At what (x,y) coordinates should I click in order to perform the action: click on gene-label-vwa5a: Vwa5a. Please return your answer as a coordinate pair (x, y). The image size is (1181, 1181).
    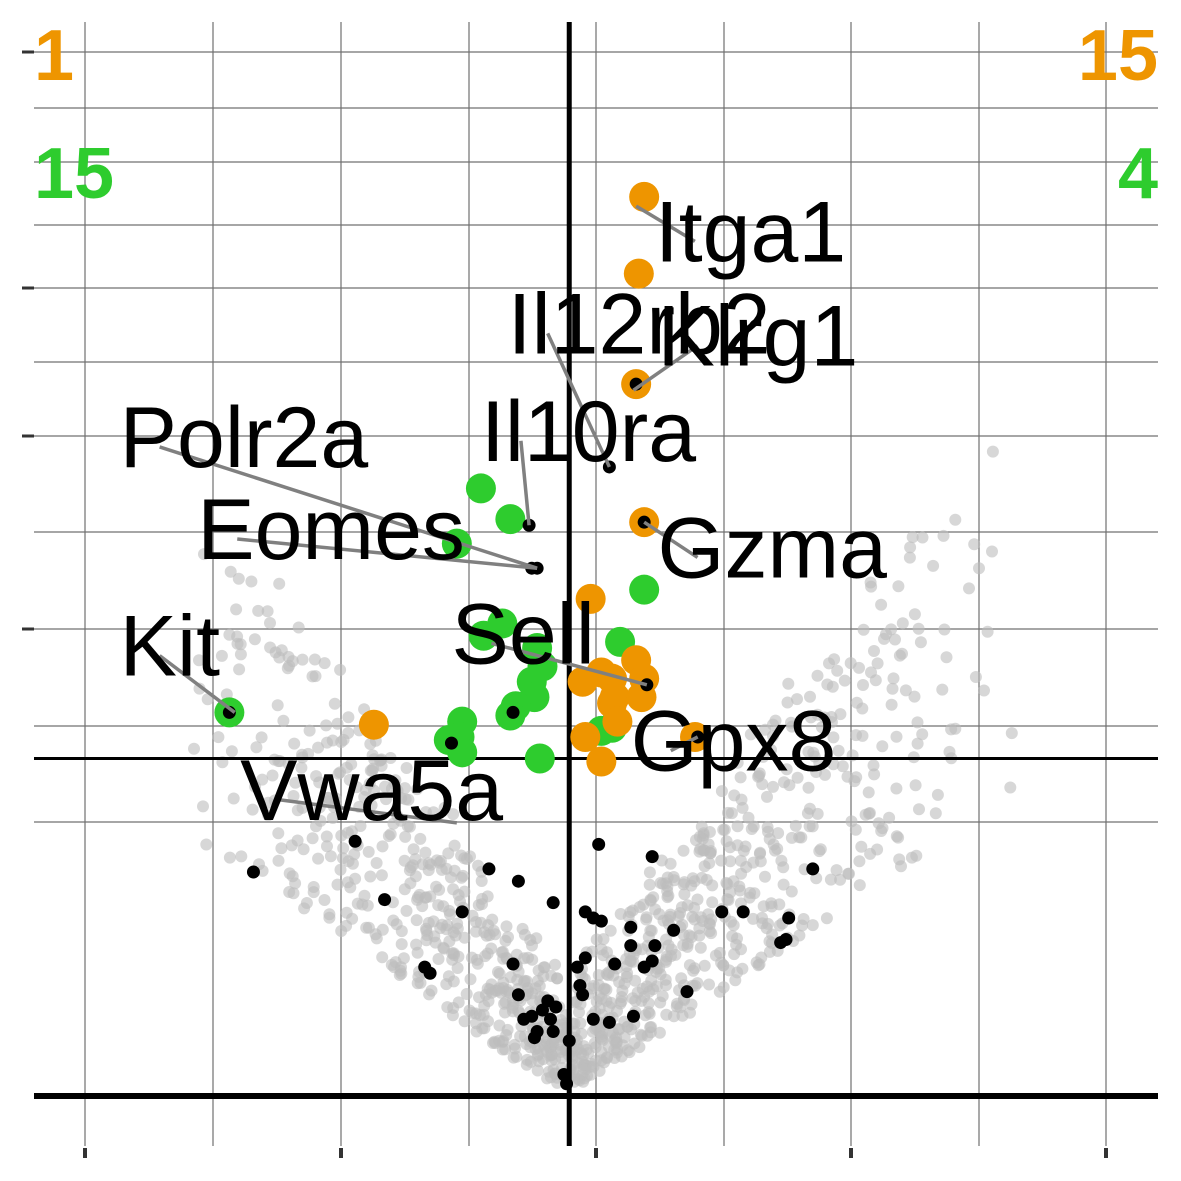
    Looking at the image, I should click on (371, 791).